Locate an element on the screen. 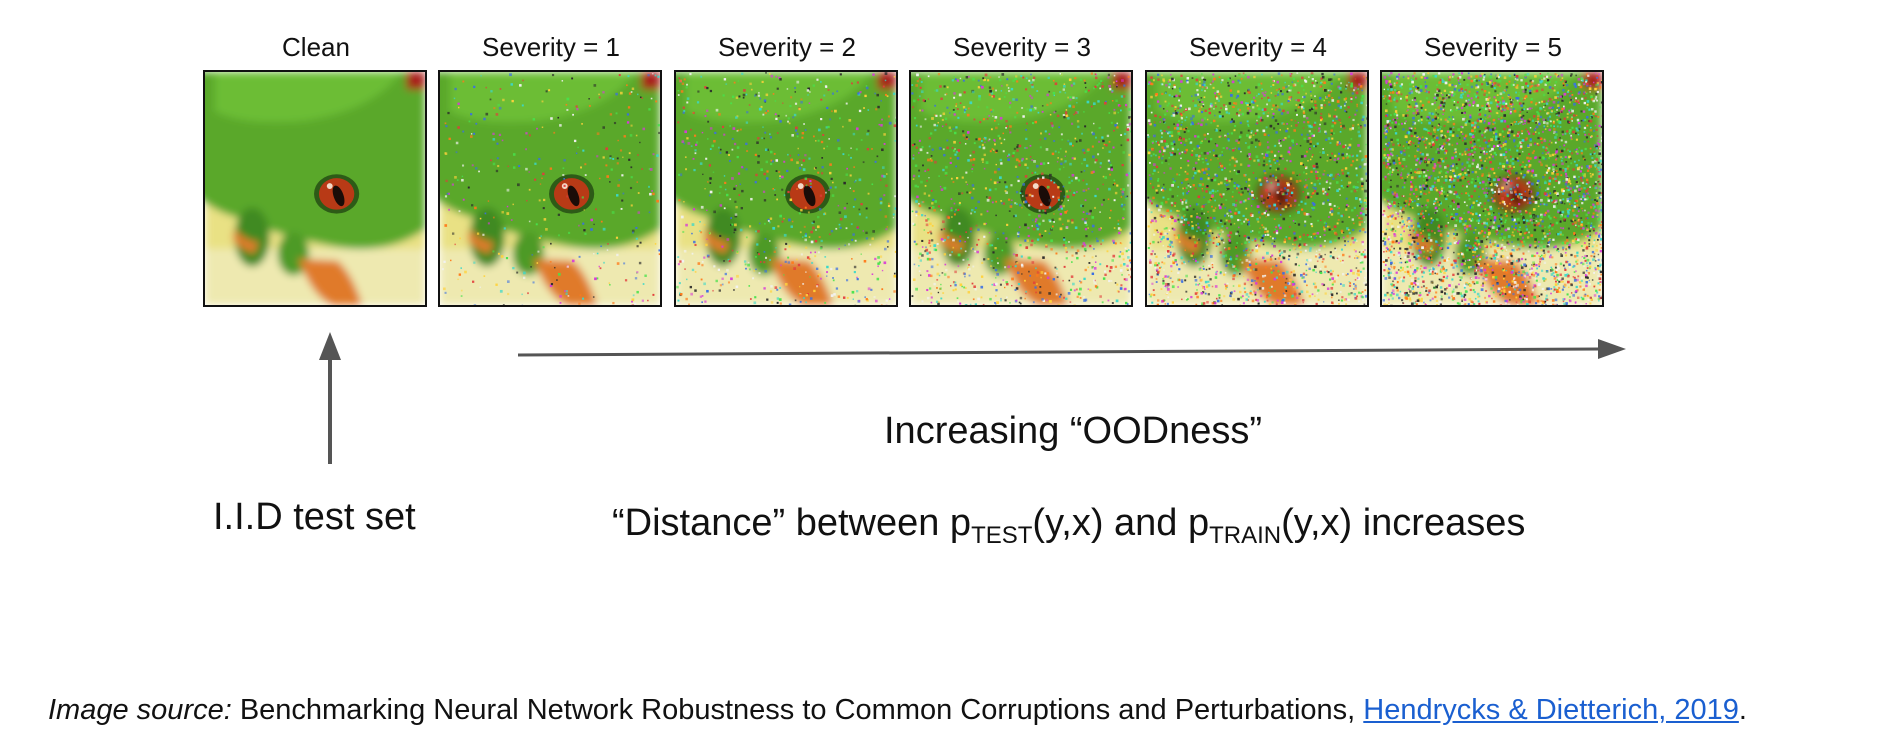  distance-mid: (y,x) and p is located at coordinates (1121, 523).